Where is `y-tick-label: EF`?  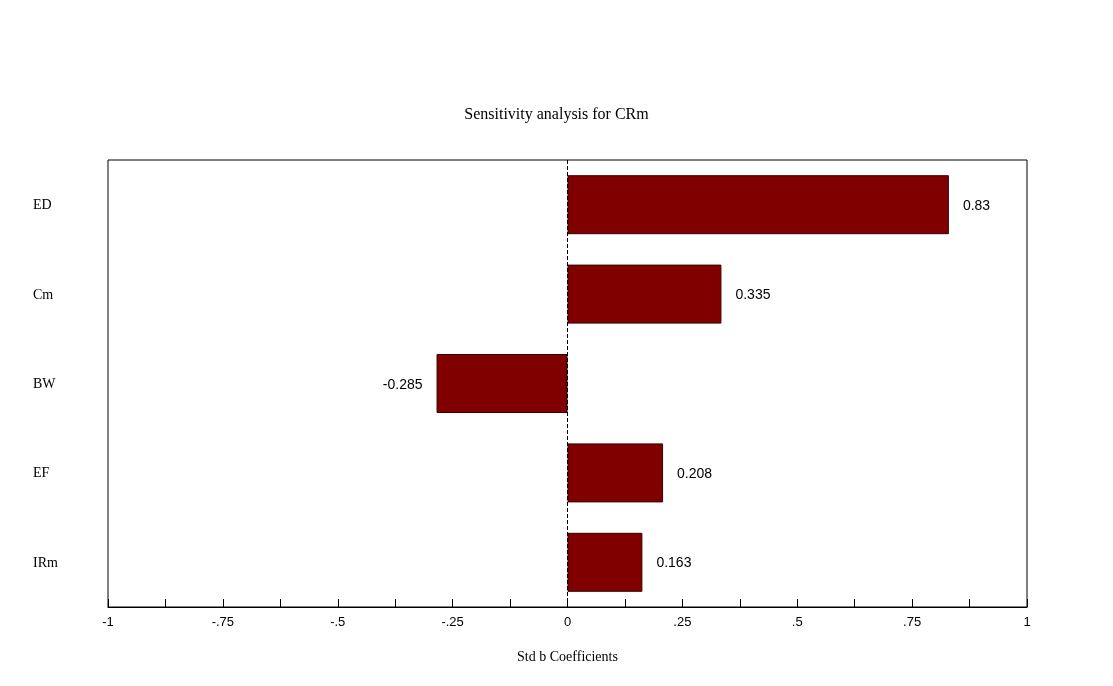 y-tick-label: EF is located at coordinates (41, 473).